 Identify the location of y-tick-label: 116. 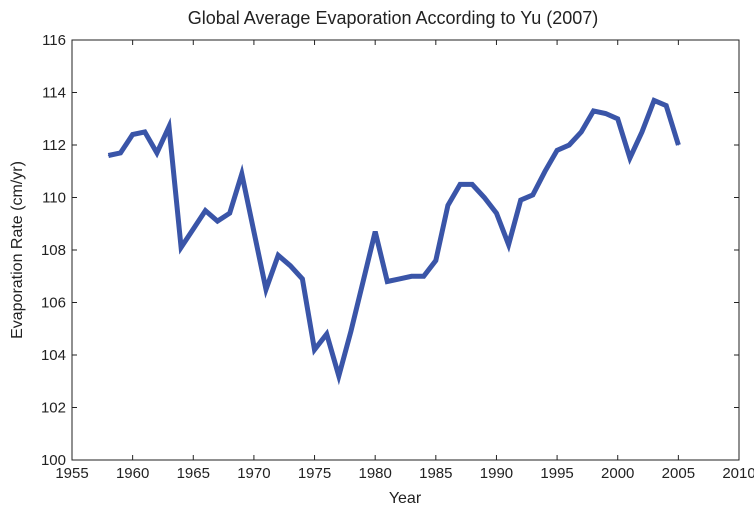
(54, 40).